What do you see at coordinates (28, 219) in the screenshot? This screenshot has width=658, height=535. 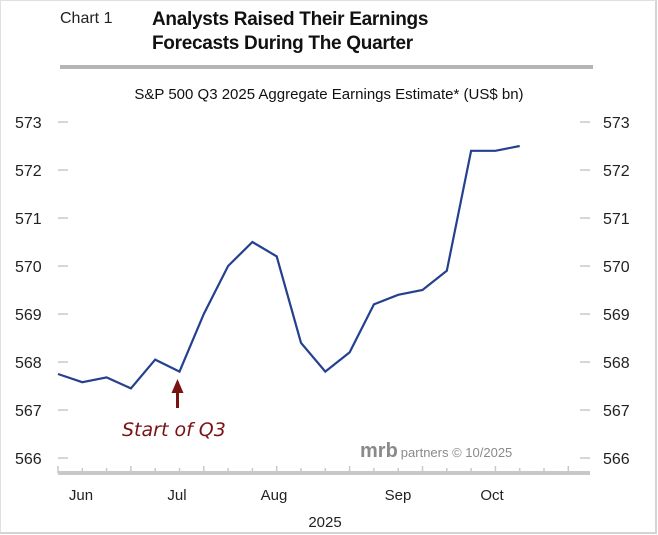 I see `y-tick-label-left: 571` at bounding box center [28, 219].